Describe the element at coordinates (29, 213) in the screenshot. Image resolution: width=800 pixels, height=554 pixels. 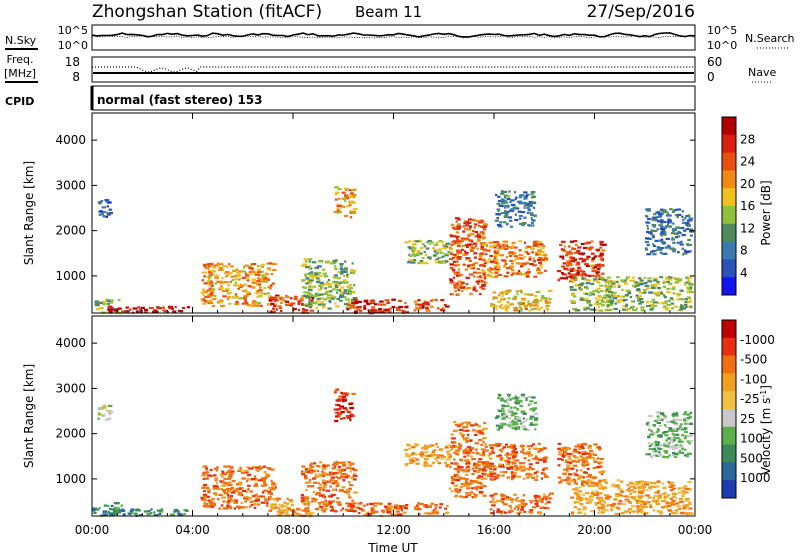
I see `power-y-axis-label: Slant Range [km]` at that location.